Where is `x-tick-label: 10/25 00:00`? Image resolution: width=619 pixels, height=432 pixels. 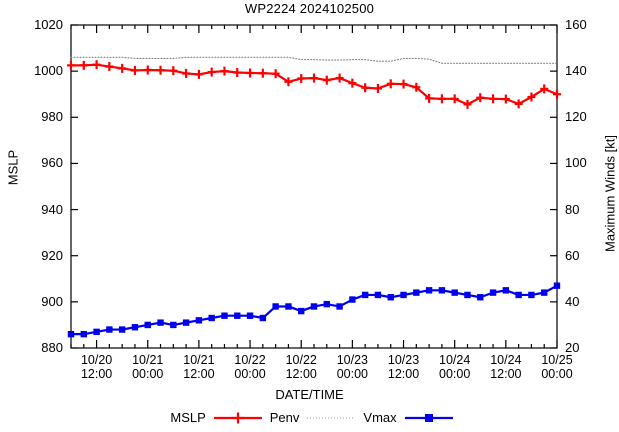
x-tick-label: 10/25 00:00 is located at coordinates (557, 367).